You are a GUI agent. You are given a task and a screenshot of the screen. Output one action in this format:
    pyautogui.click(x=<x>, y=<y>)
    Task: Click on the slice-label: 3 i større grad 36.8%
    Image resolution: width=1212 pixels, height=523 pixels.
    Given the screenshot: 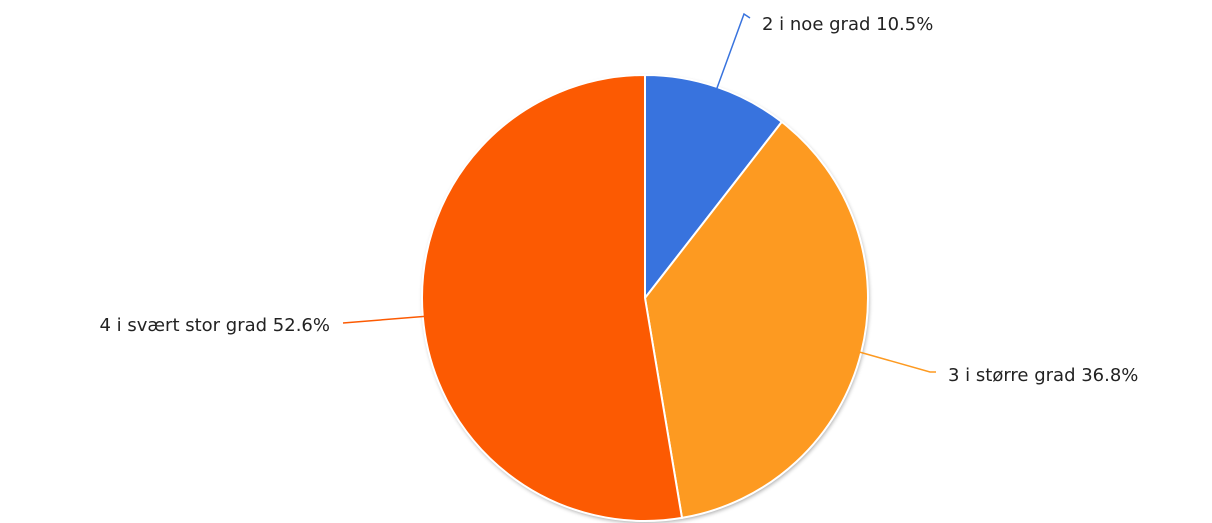 What is the action you would take?
    pyautogui.click(x=1043, y=375)
    